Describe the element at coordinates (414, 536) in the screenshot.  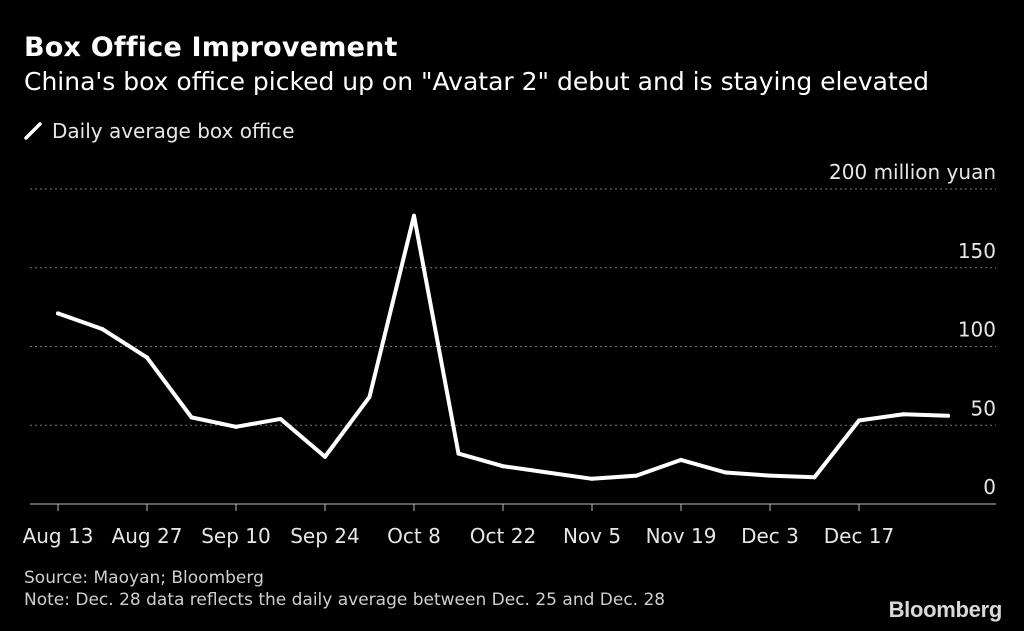
I see `x-tick-label: Oct 8` at that location.